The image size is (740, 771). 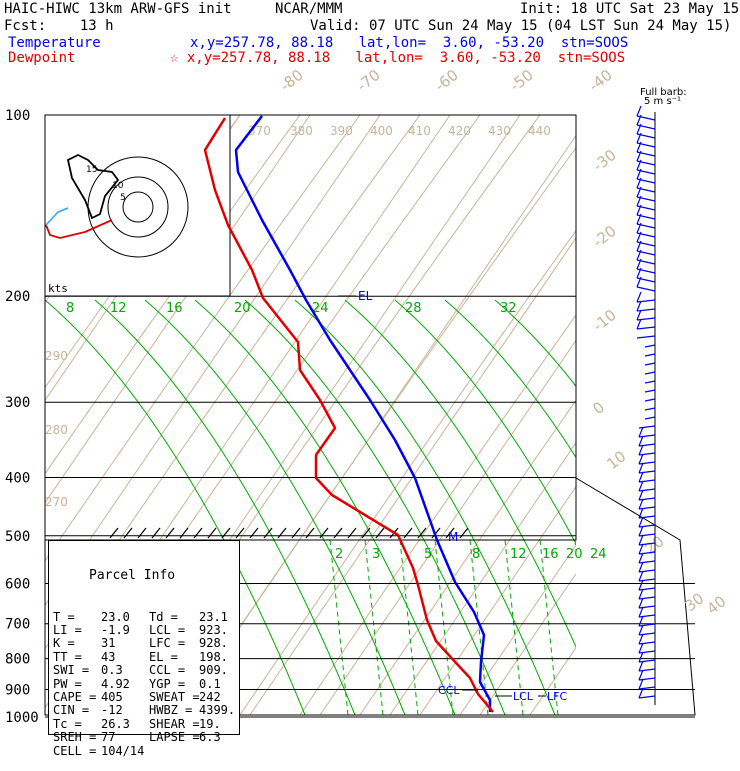 What do you see at coordinates (210, 683) in the screenshot?
I see `parcel-param-value: 0.1` at bounding box center [210, 683].